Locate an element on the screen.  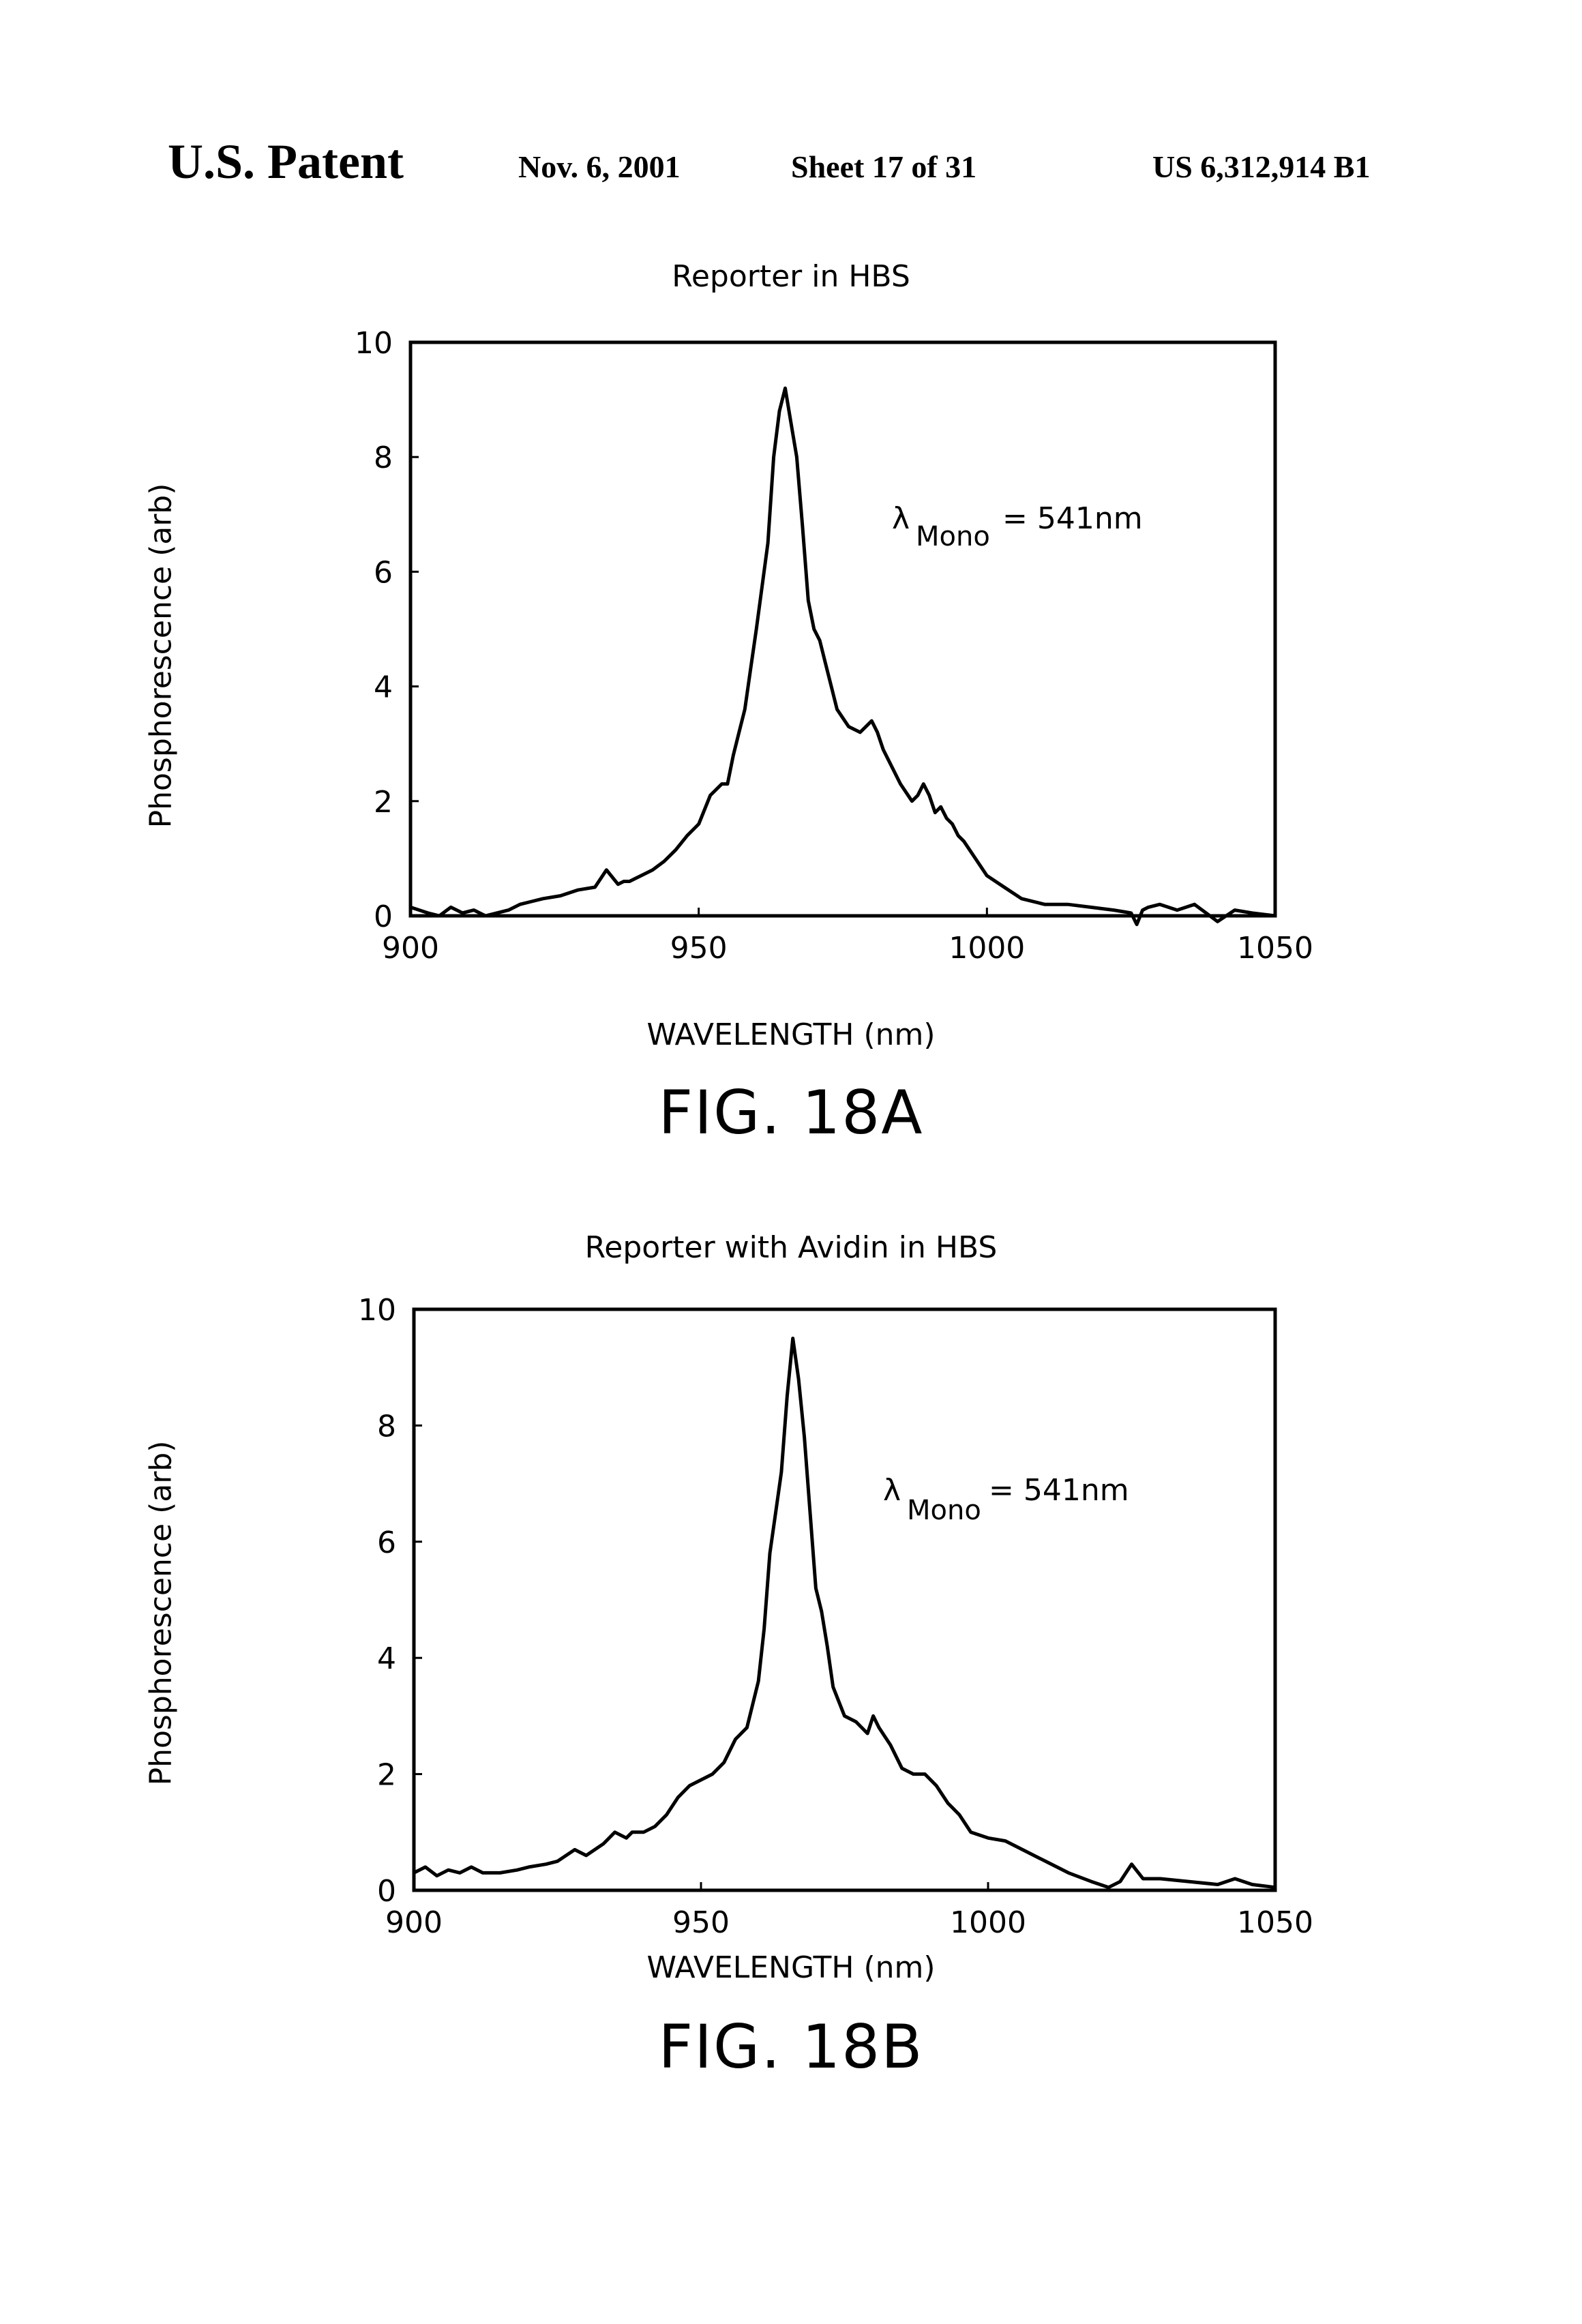
x-tick-label: 900 is located at coordinates (414, 1922).